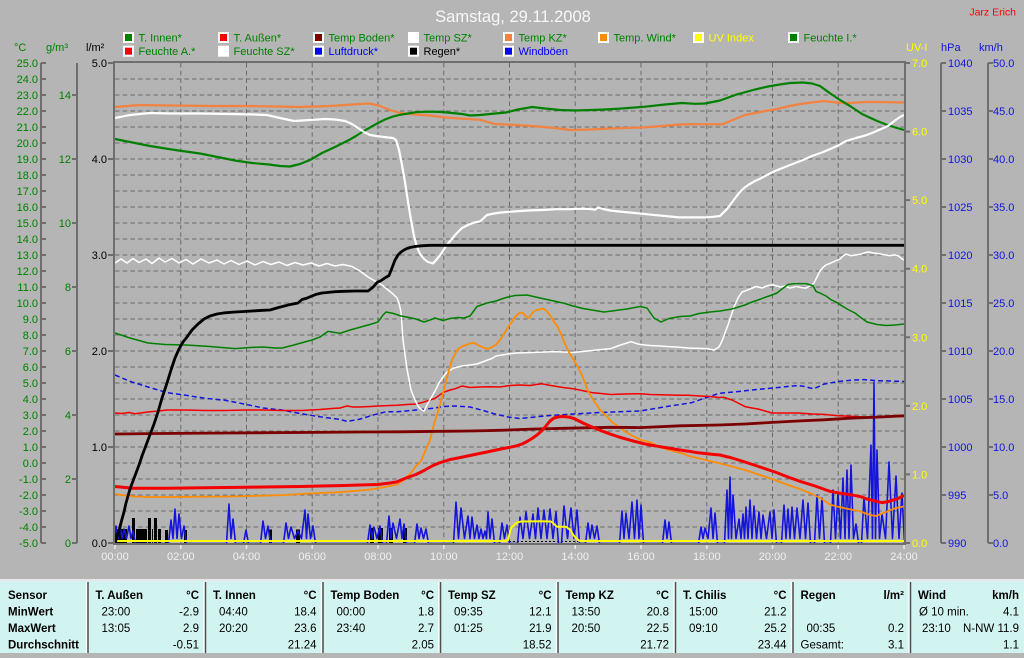 The height and width of the screenshot is (658, 1024). I want to click on svg-text: 23:00, so click(116, 613).